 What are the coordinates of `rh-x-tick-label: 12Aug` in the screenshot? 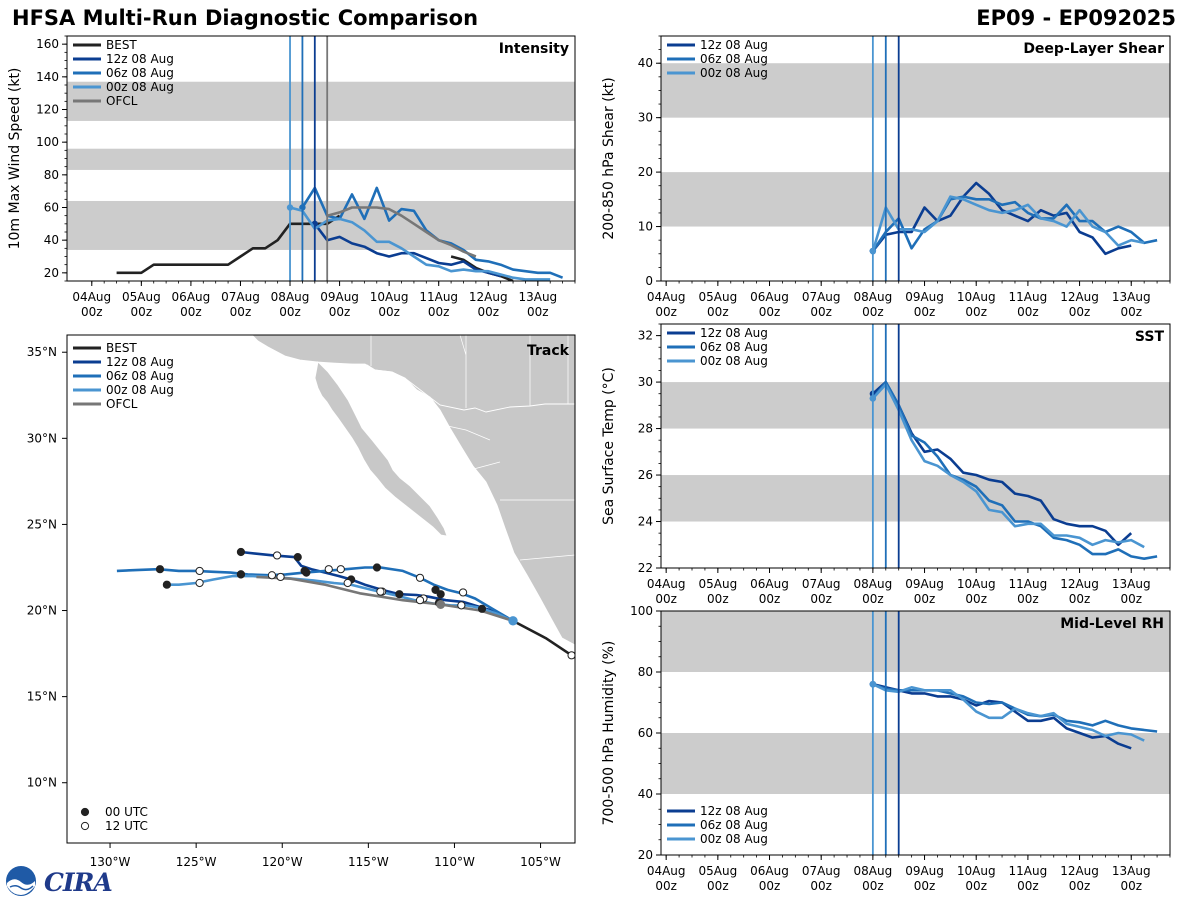 It's located at (1079, 871).